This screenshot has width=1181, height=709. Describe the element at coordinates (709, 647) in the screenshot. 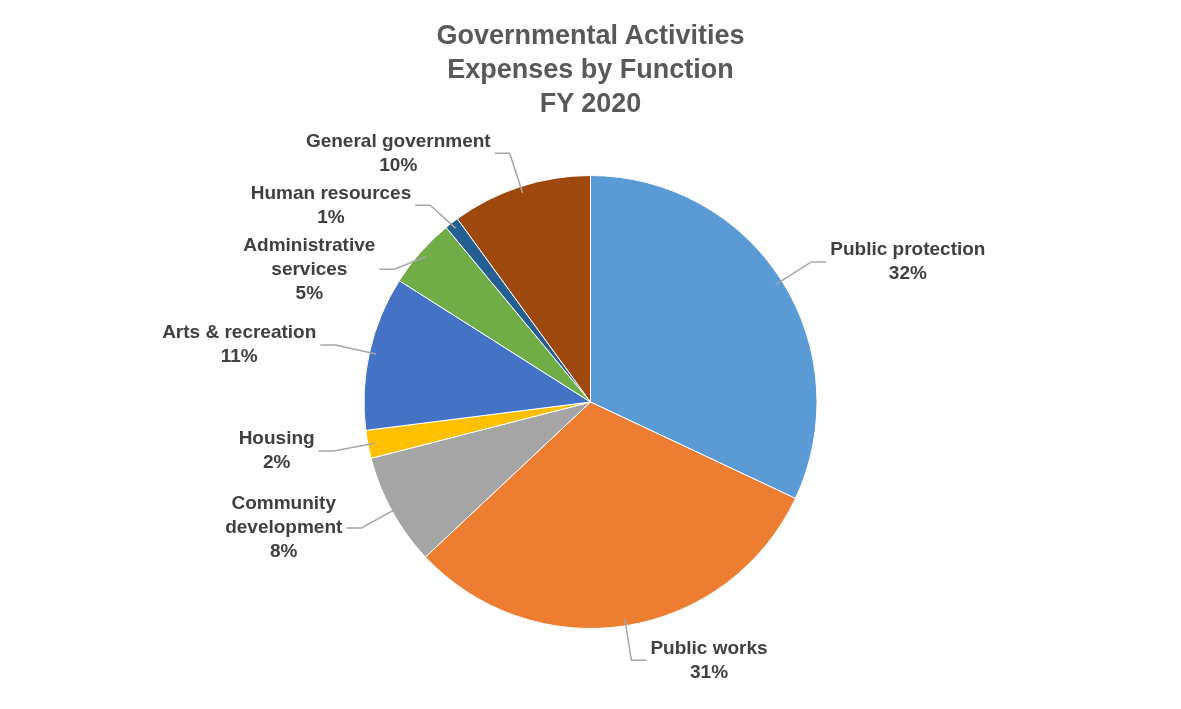

I see `slice-label: Public works` at that location.